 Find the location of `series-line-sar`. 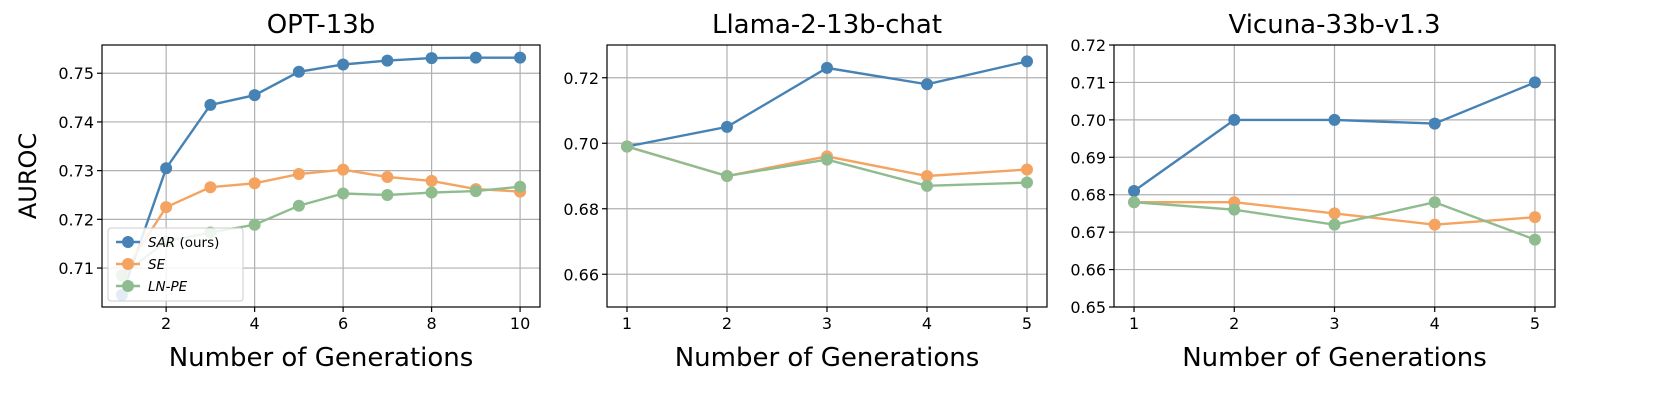

series-line-sar is located at coordinates (320, 176).